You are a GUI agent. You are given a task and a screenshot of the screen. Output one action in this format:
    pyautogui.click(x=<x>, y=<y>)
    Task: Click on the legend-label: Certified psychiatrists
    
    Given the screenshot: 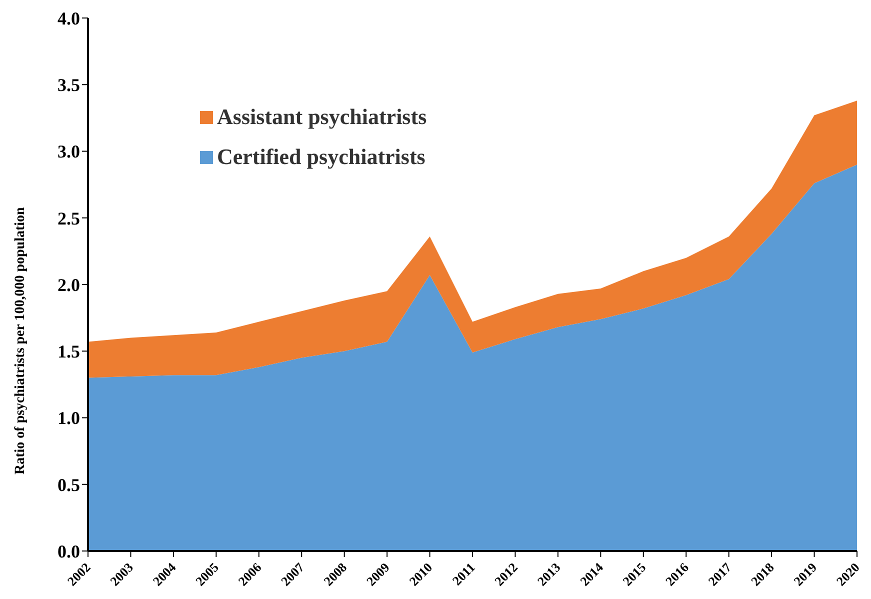 What is the action you would take?
    pyautogui.click(x=321, y=157)
    